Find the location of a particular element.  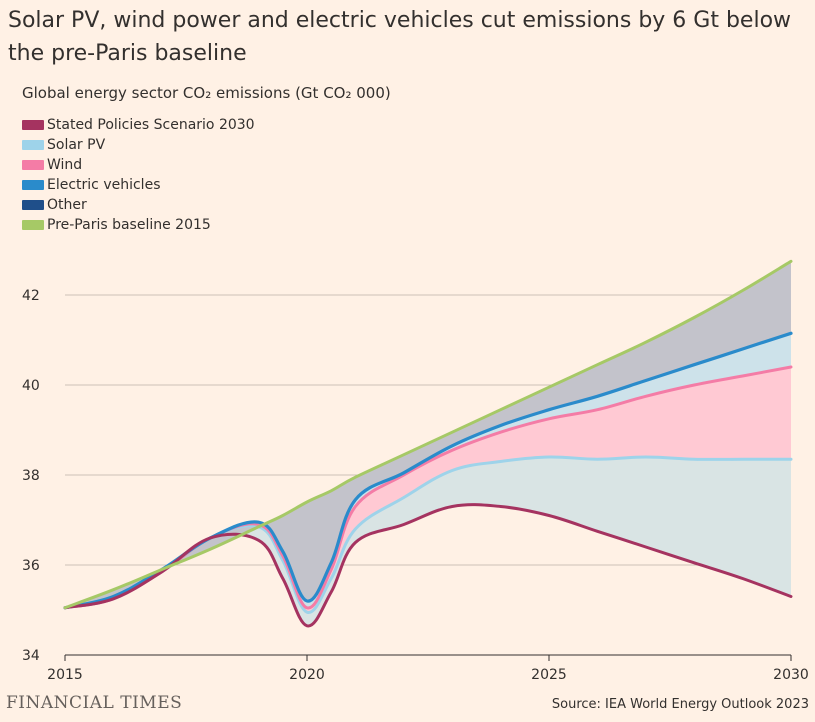

legend-label-baseline: Pre-Paris baseline 2015 is located at coordinates (129, 225).